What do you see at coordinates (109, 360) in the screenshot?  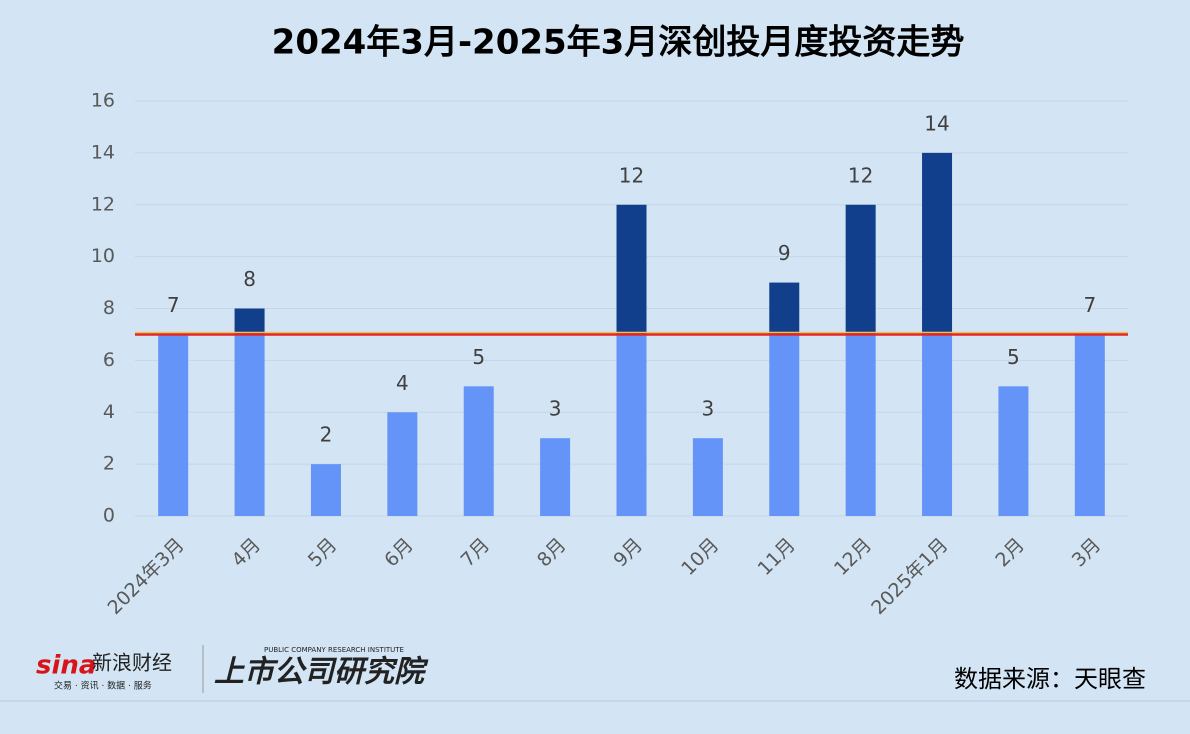 I see `y-tick-label: 6` at bounding box center [109, 360].